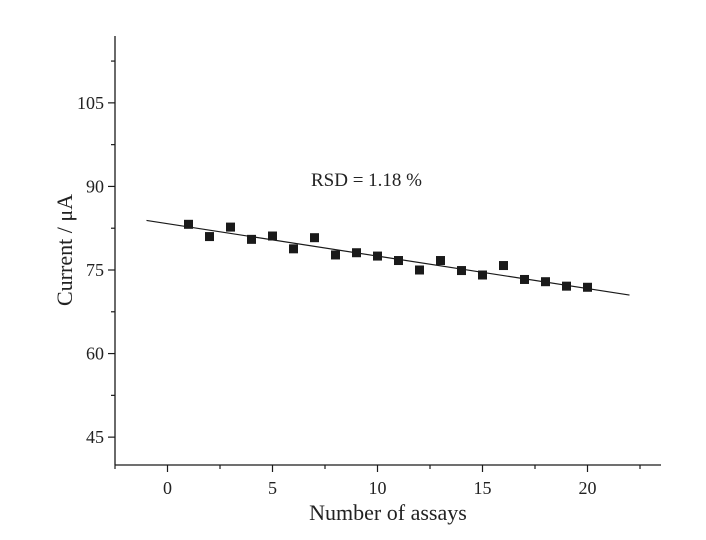  Describe the element at coordinates (95, 270) in the screenshot. I see `y-tick-label: 75` at that location.